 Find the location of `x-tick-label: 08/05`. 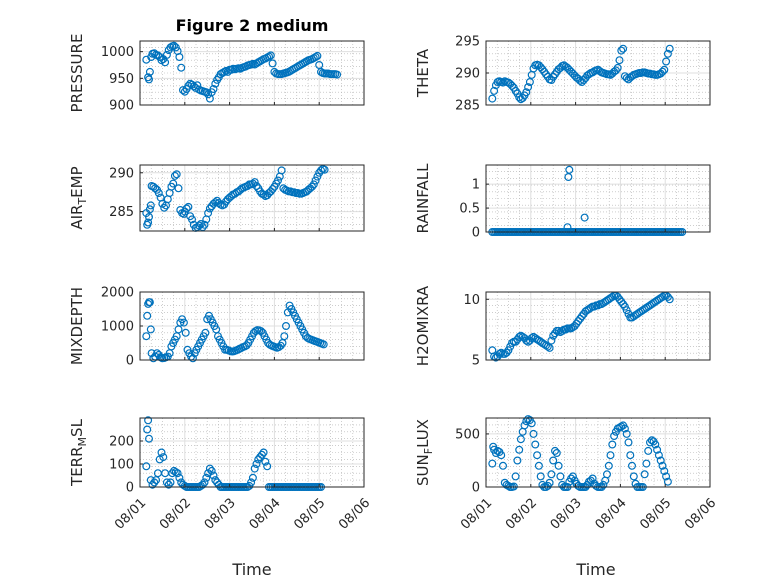

x-tick-label: 08/05 is located at coordinates (309, 514).